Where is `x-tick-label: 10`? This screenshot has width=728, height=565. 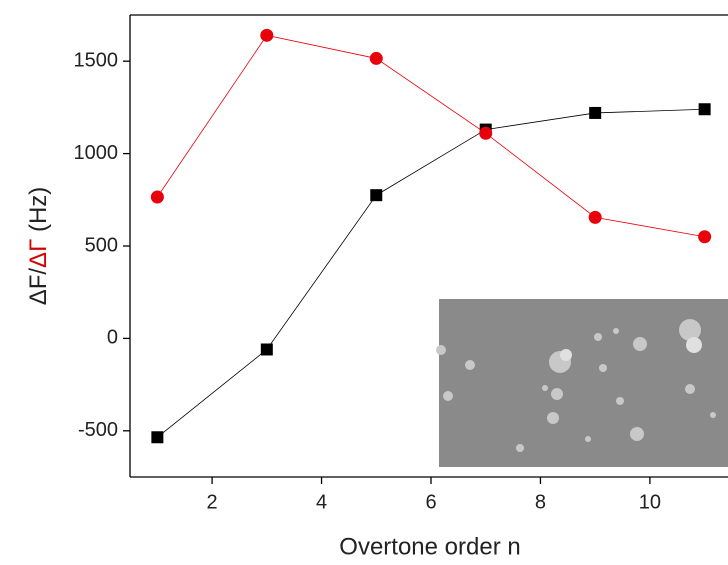 x-tick-label: 10 is located at coordinates (650, 502).